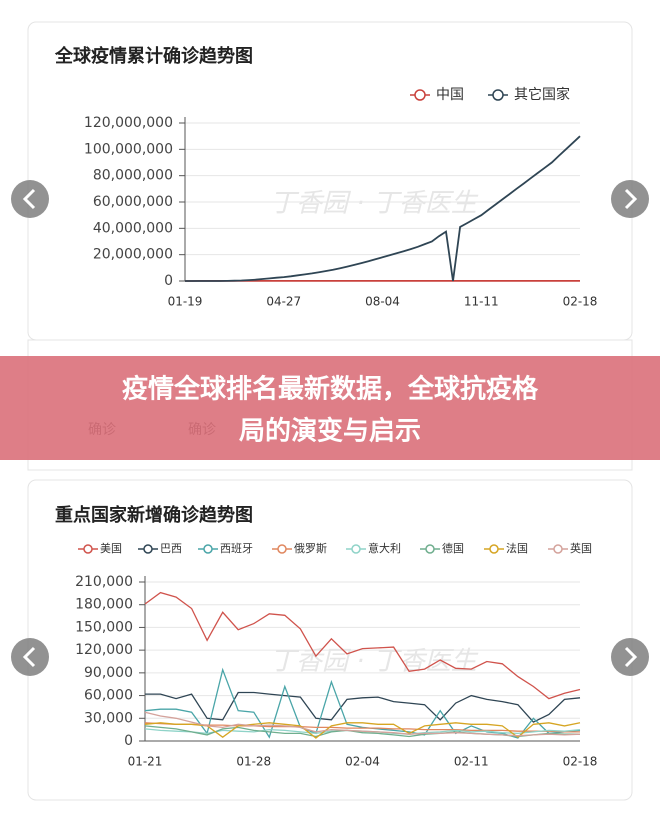  What do you see at coordinates (108, 673) in the screenshot?
I see `y-tick-label: 90,000` at bounding box center [108, 673].